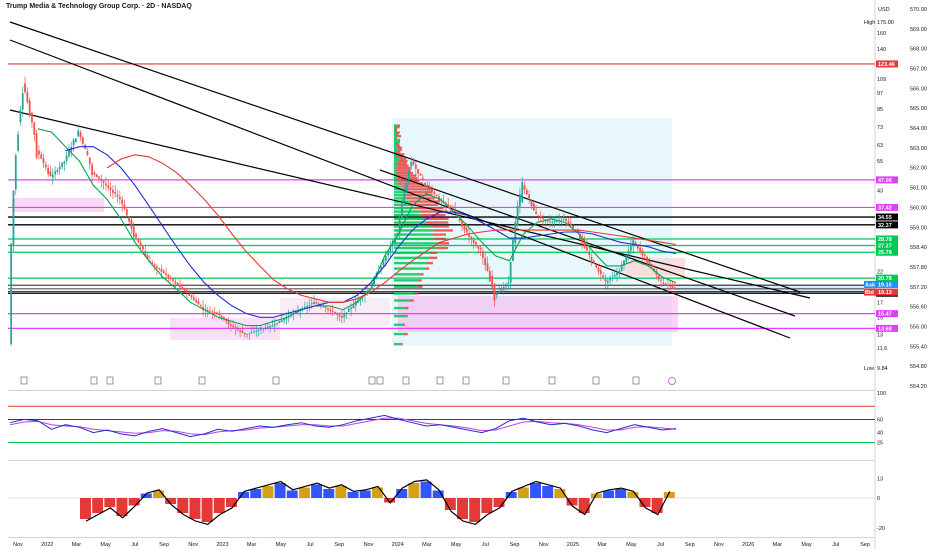 The image size is (932, 550). I want to click on high-label: High, so click(869, 23).